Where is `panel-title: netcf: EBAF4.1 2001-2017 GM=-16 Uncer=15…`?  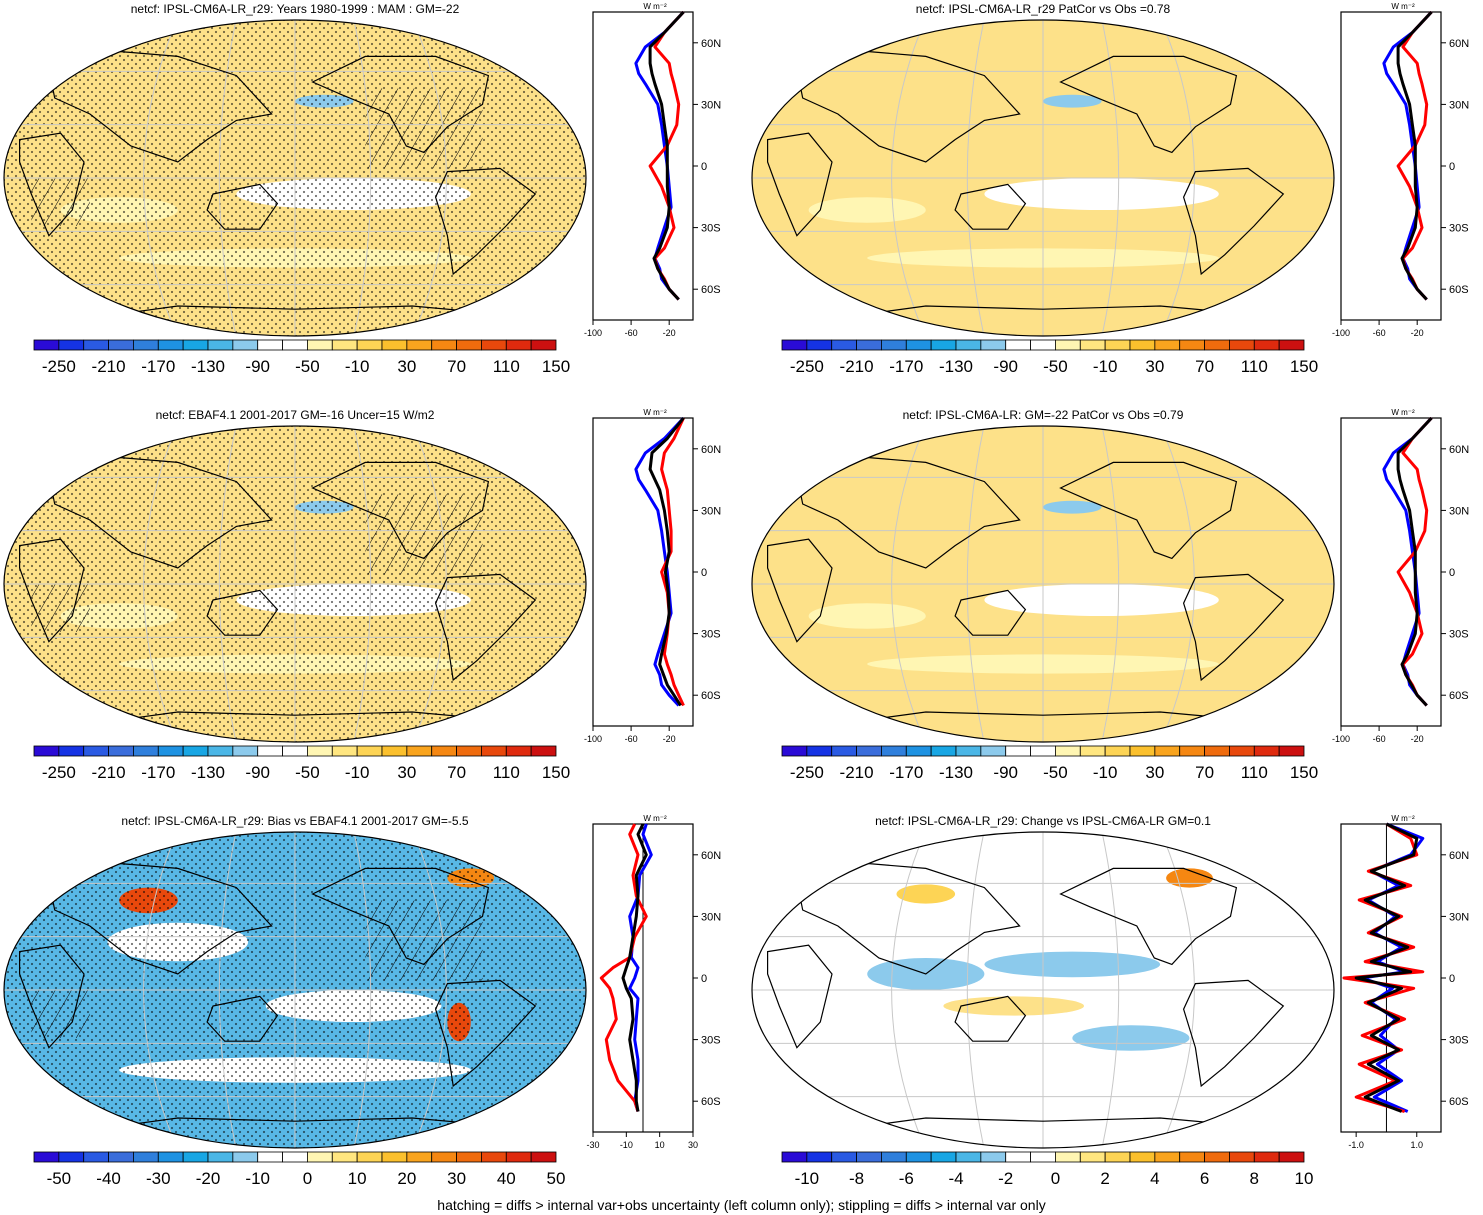
panel-title: netcf: EBAF4.1 2001-2017 GM=-16 Uncer=15… is located at coordinates (295, 415).